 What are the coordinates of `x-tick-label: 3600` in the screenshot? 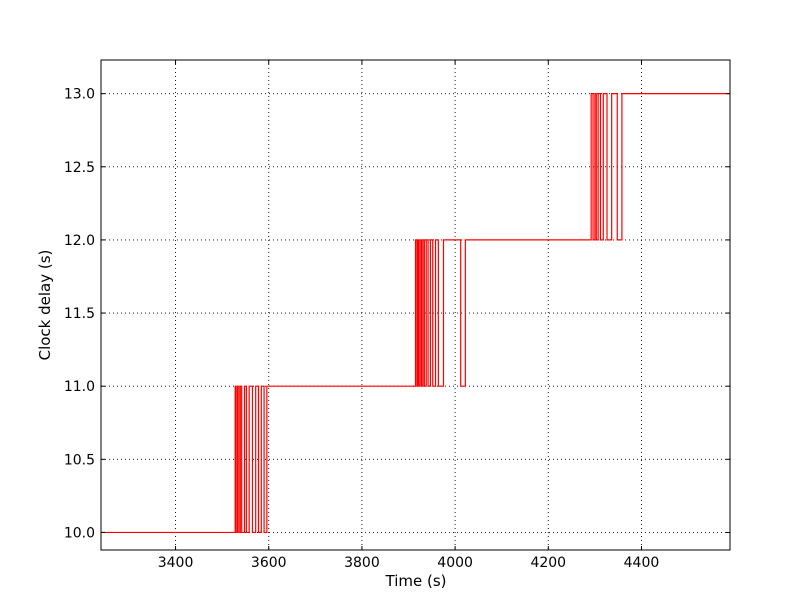 It's located at (269, 563).